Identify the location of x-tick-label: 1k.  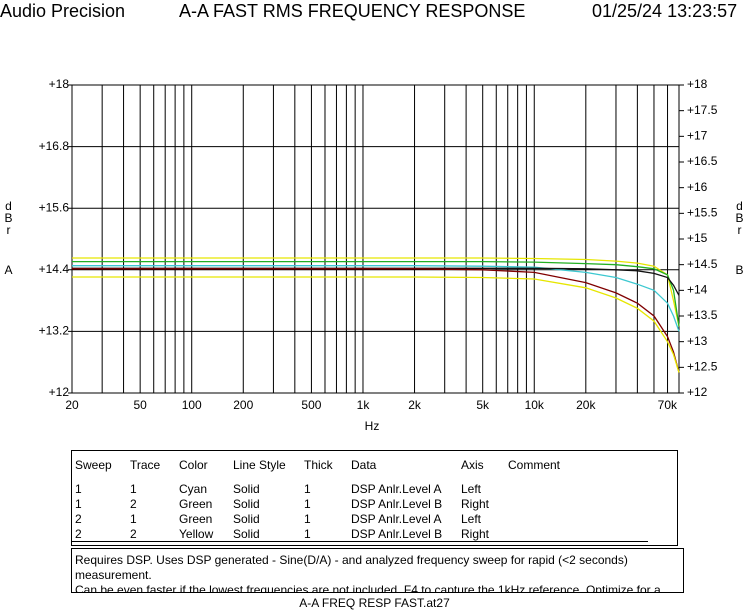
(364, 405).